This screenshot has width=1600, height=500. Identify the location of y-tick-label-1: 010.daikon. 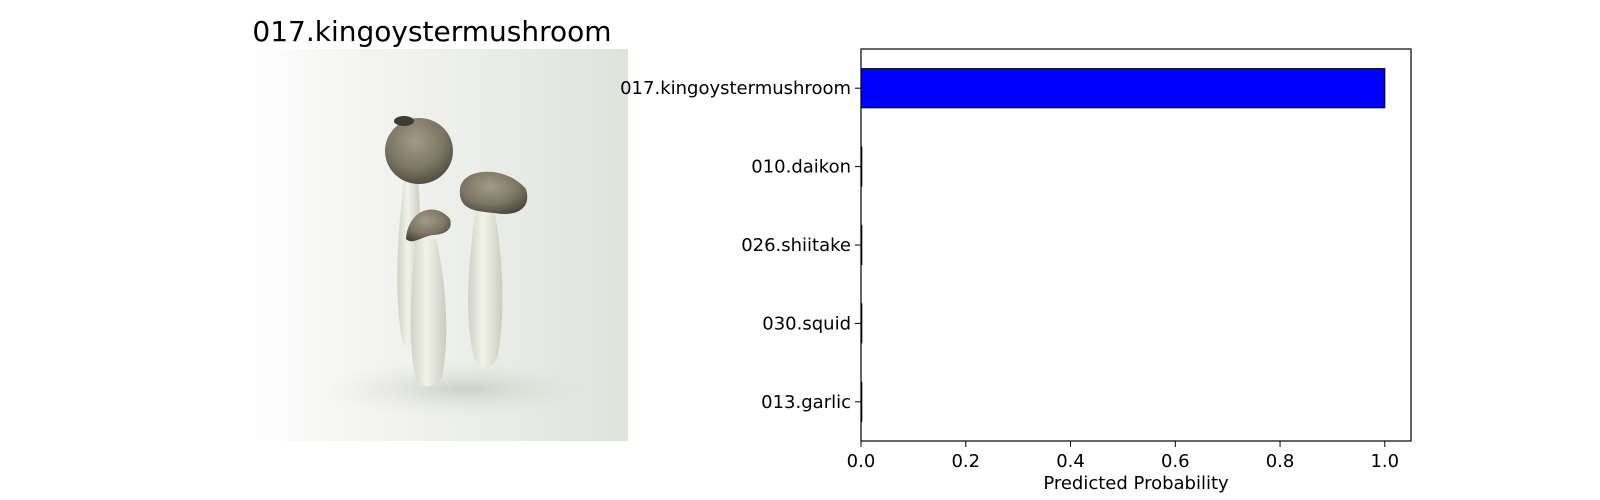
(801, 167).